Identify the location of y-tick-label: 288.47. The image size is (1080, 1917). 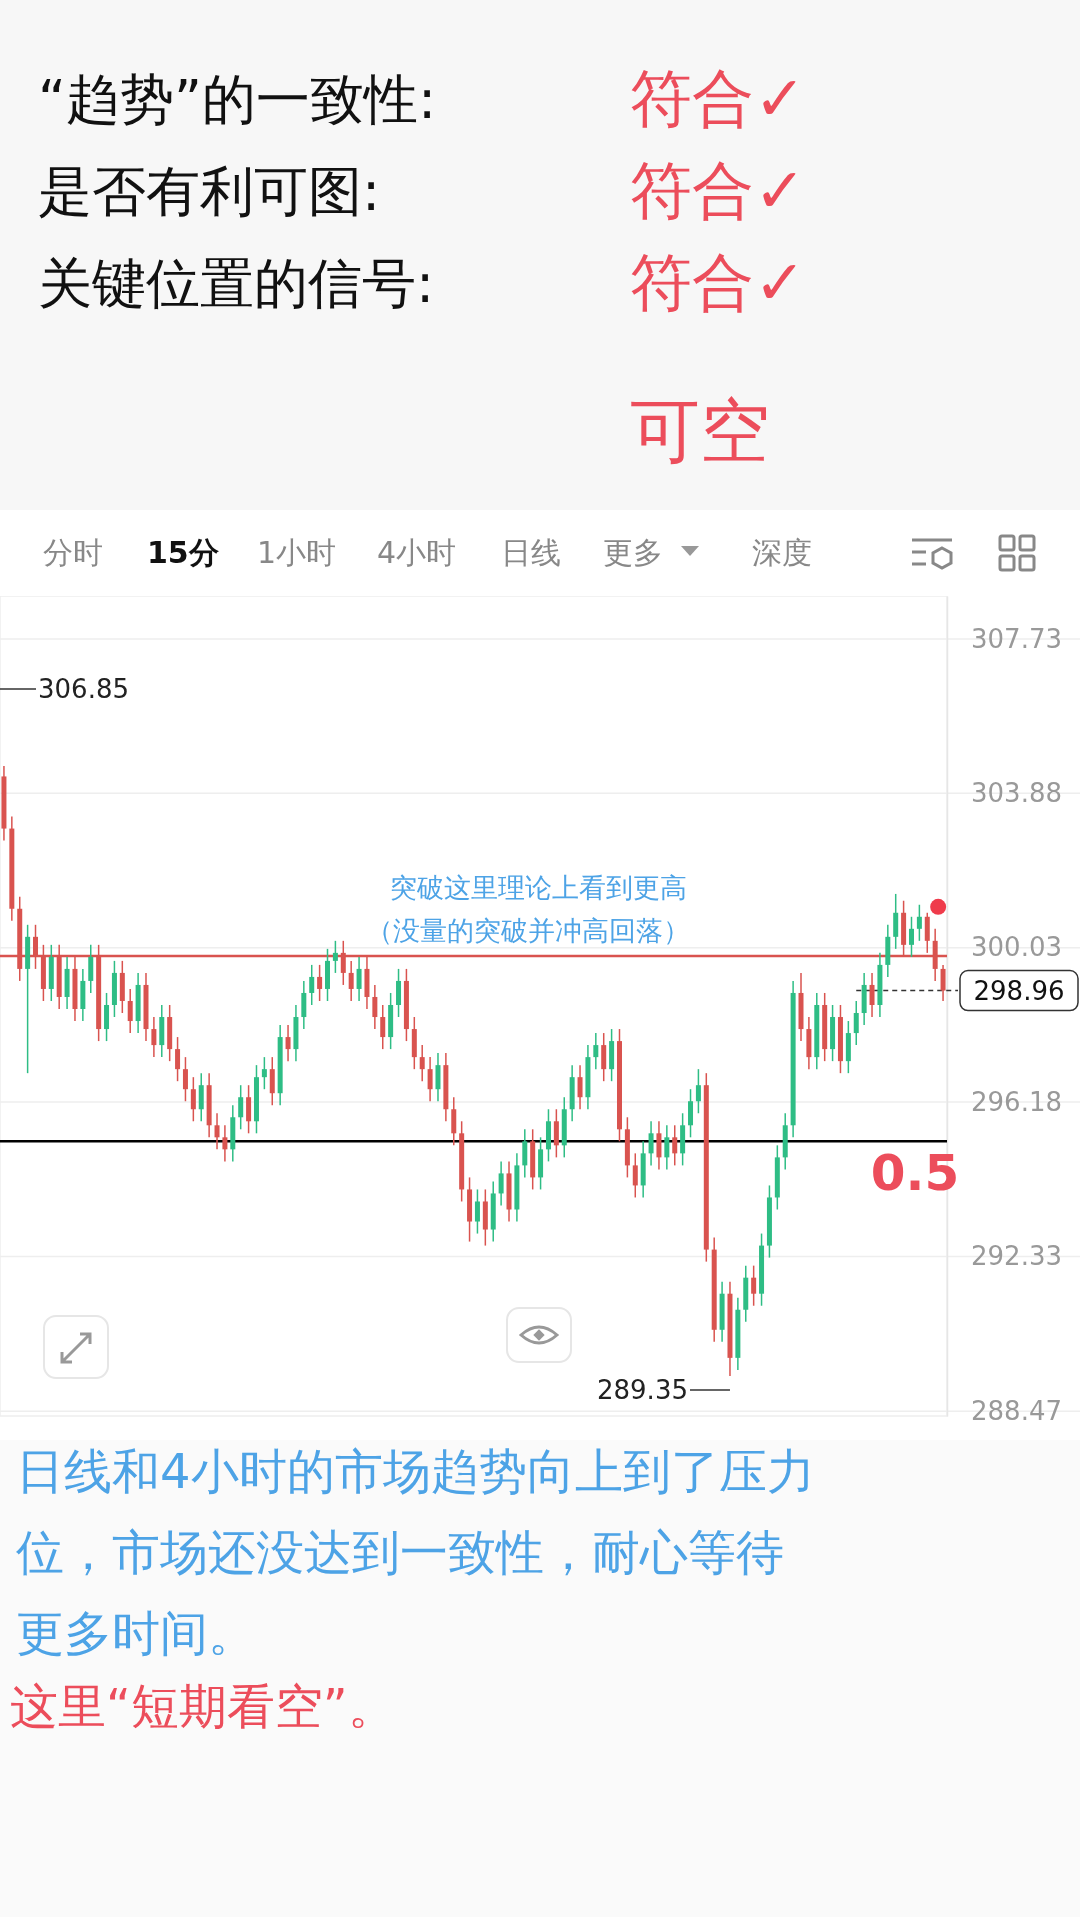
(1016, 1411).